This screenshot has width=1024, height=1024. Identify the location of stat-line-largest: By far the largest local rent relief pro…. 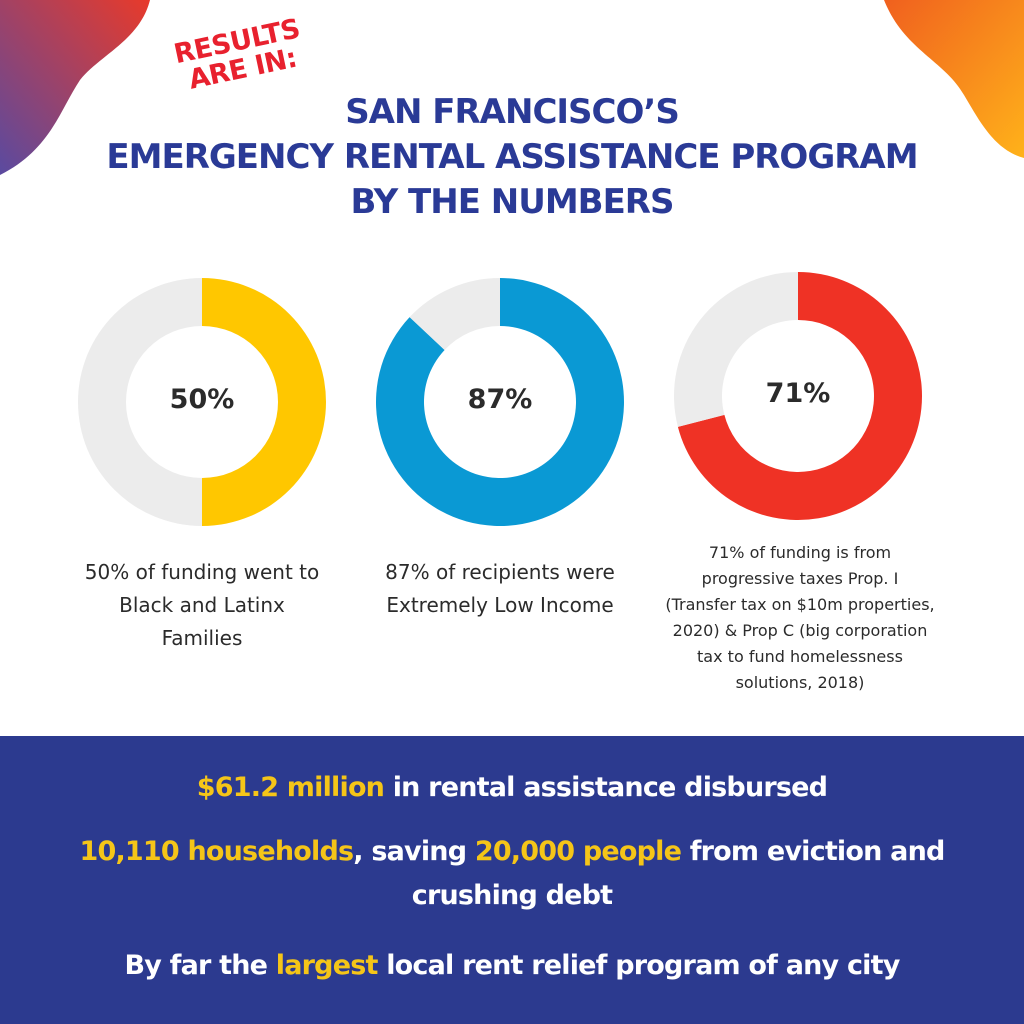
(512, 966).